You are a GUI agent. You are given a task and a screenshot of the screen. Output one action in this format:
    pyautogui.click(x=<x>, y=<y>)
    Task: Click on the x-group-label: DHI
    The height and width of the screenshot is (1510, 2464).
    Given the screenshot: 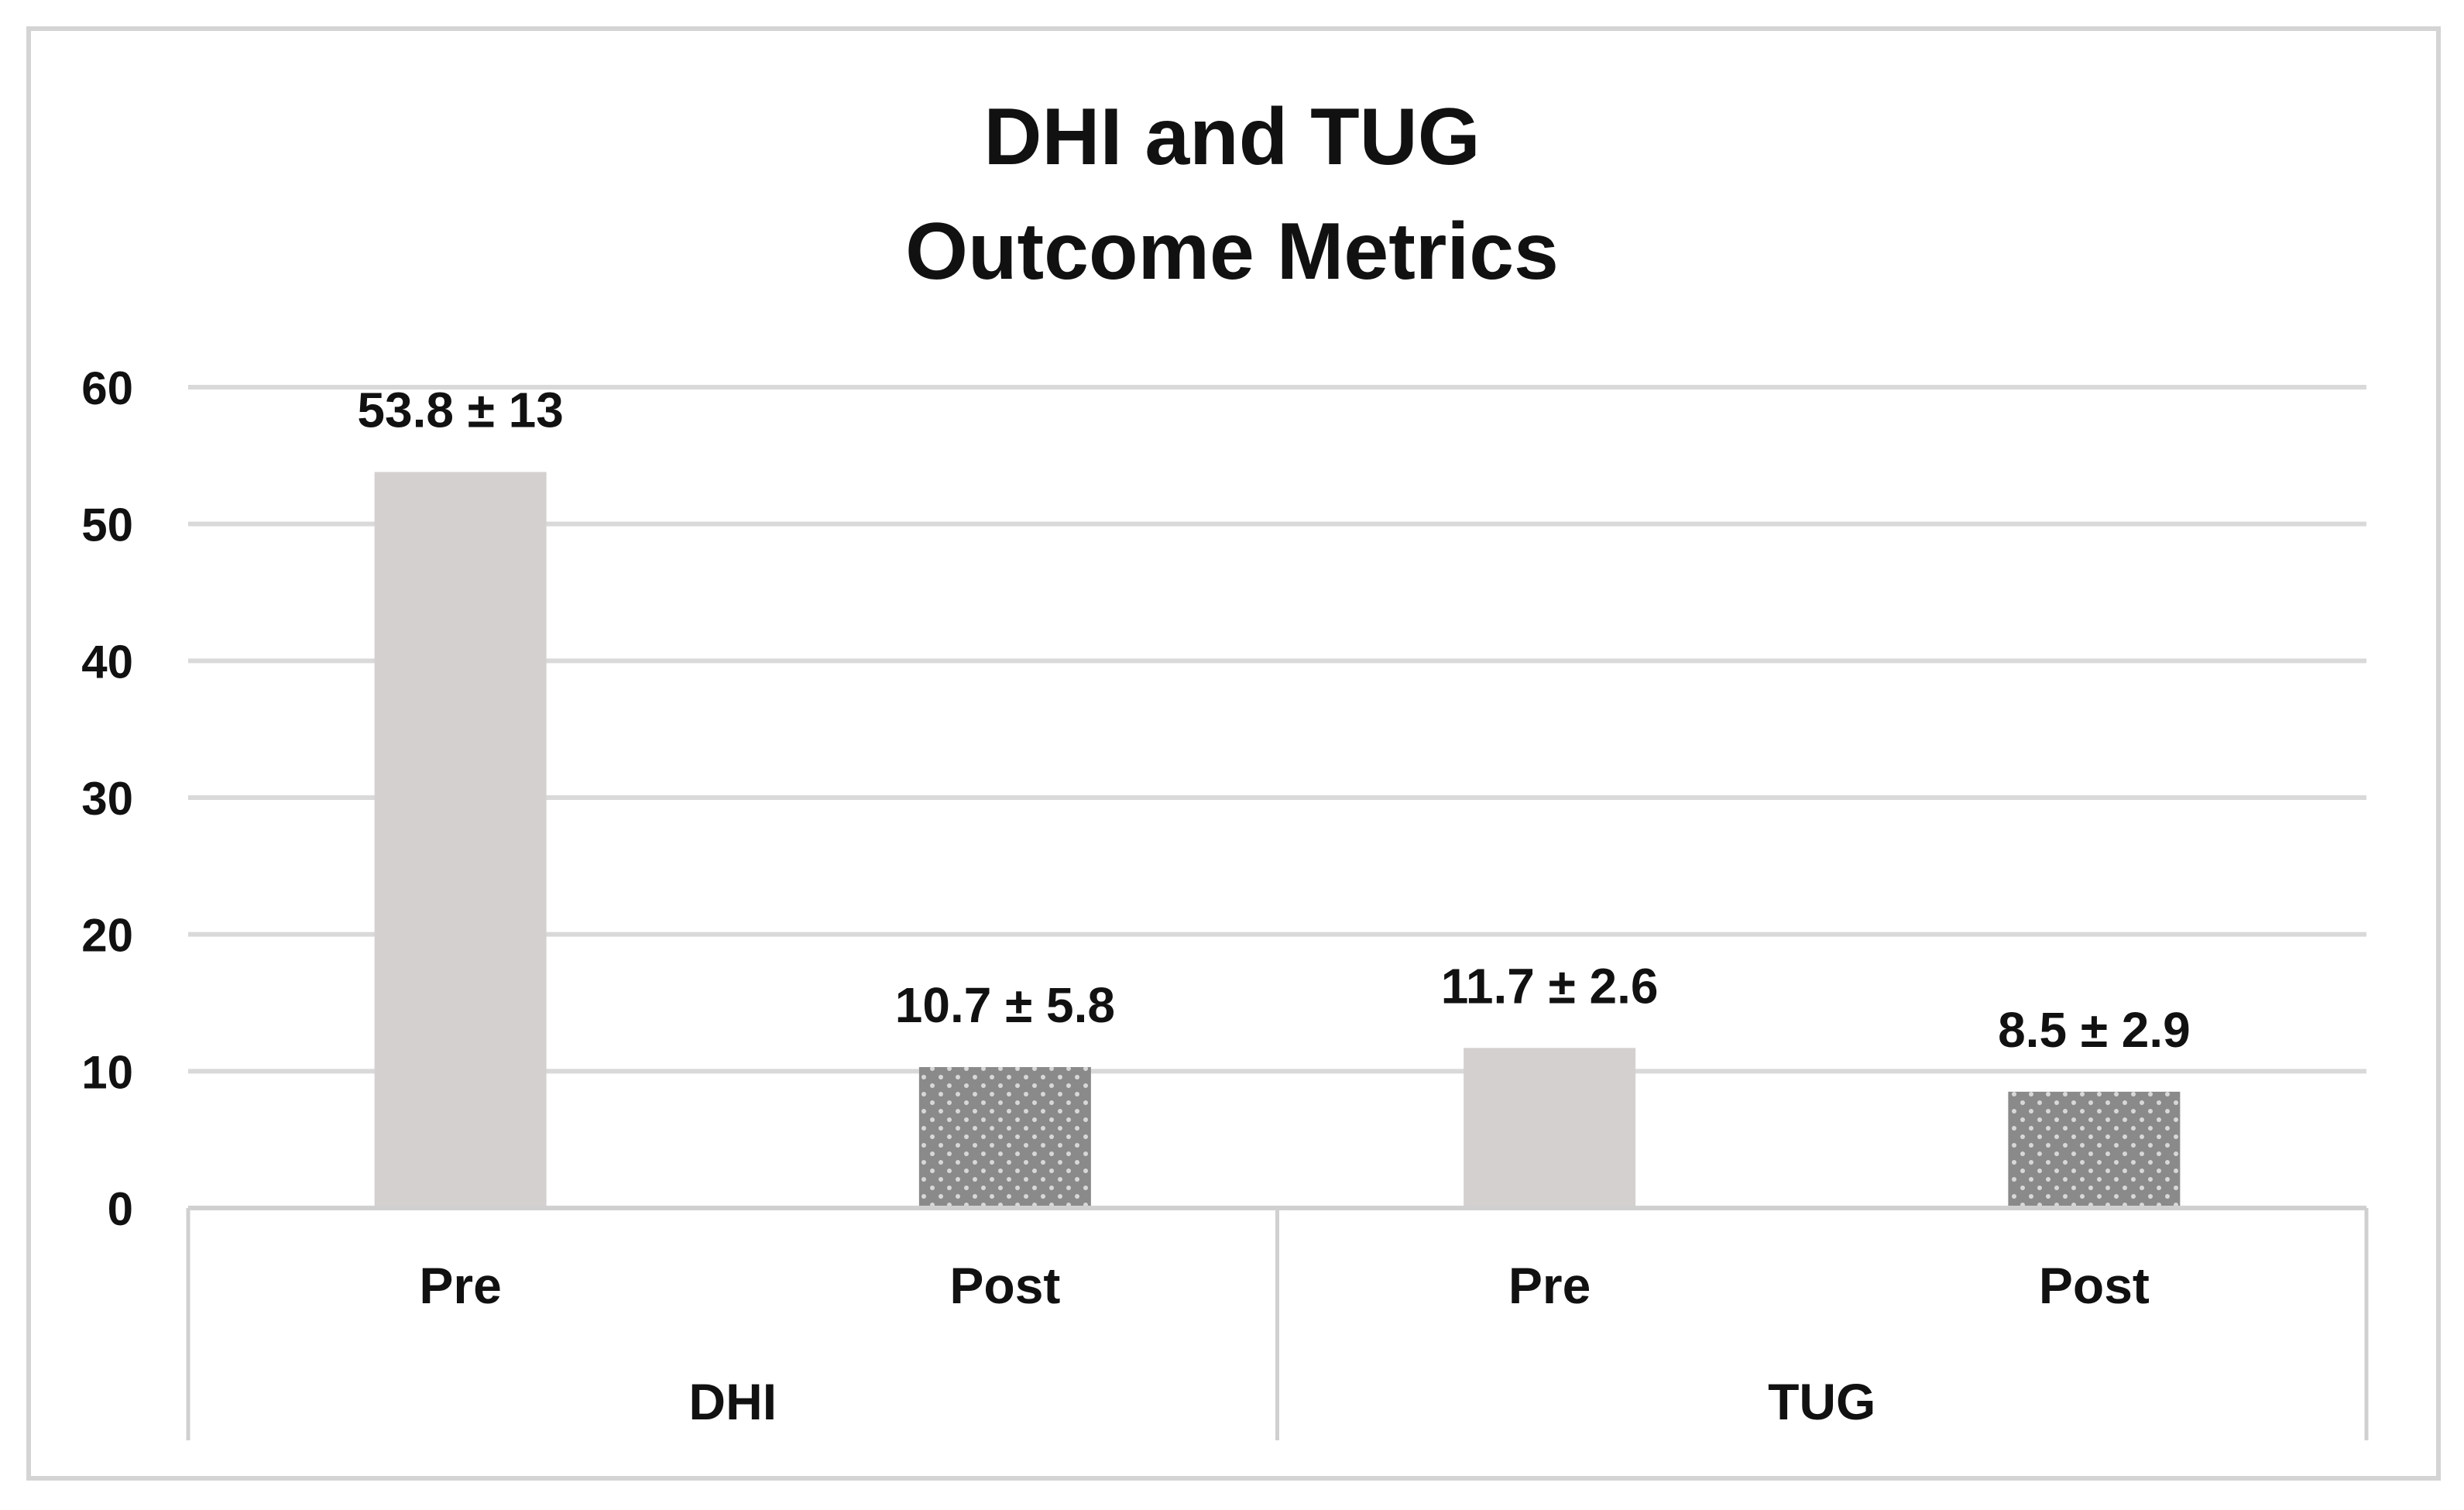 What is the action you would take?
    pyautogui.click(x=732, y=1401)
    